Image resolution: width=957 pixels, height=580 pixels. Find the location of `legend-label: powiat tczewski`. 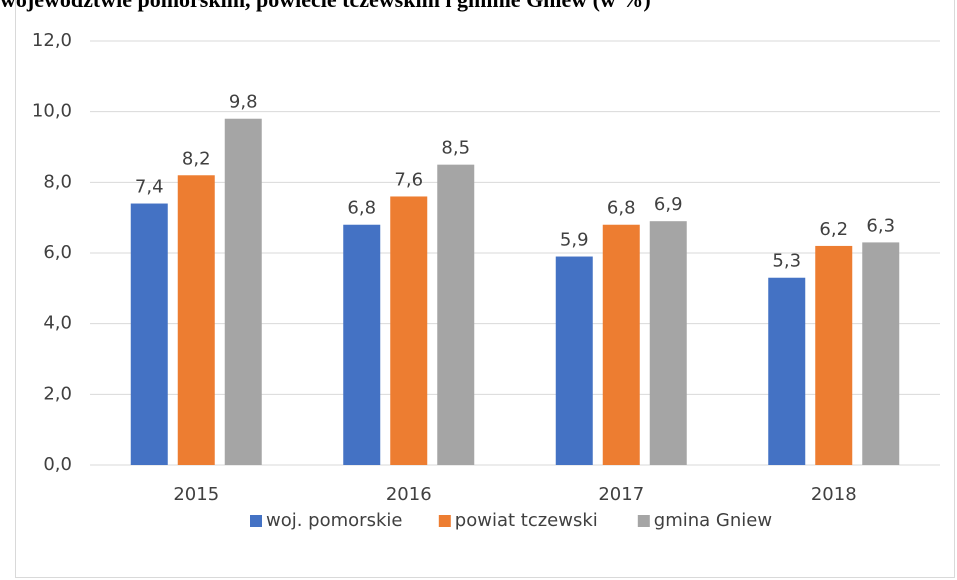

legend-label: powiat tczewski is located at coordinates (526, 520).